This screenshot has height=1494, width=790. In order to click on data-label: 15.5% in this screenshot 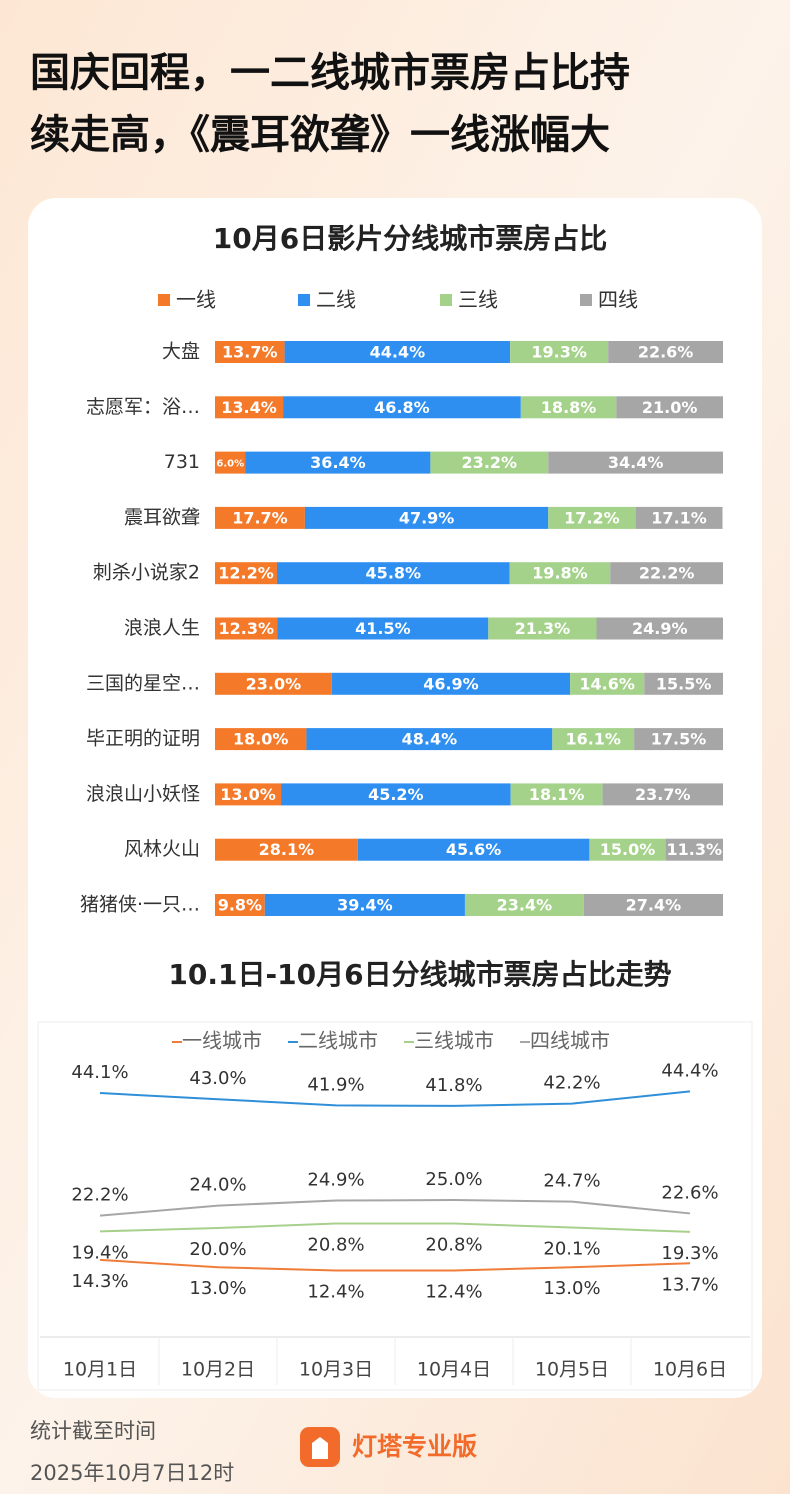, I will do `click(684, 683)`.